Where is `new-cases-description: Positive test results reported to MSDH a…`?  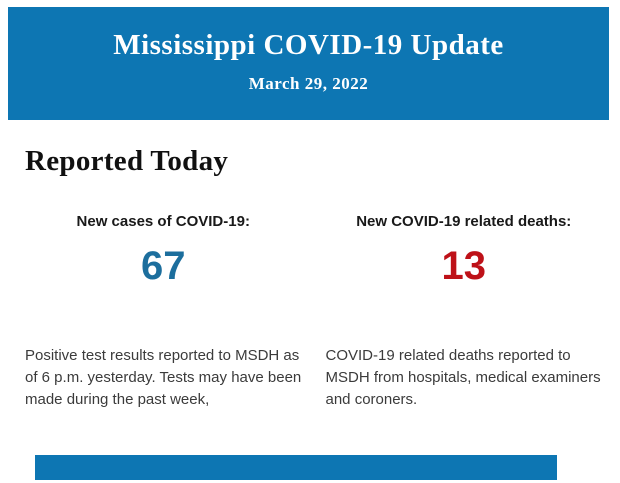 new-cases-description: Positive test results reported to MSDH a… is located at coordinates (163, 377).